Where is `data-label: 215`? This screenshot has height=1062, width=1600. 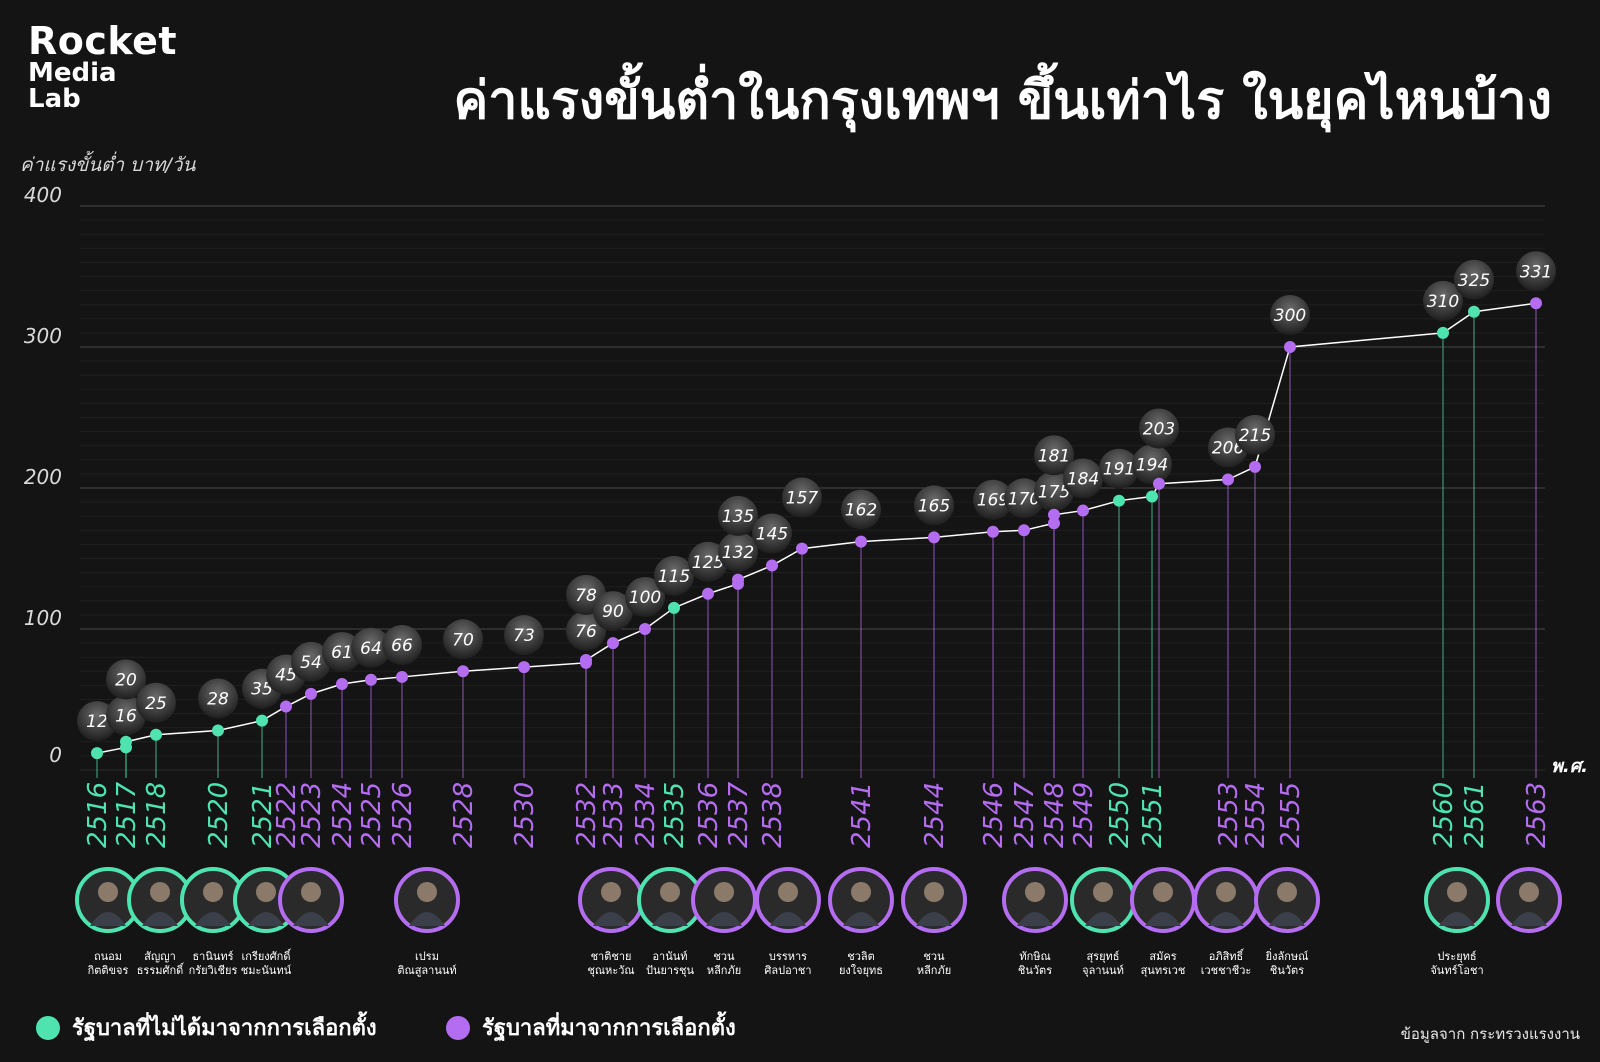
data-label: 215 is located at coordinates (1255, 436).